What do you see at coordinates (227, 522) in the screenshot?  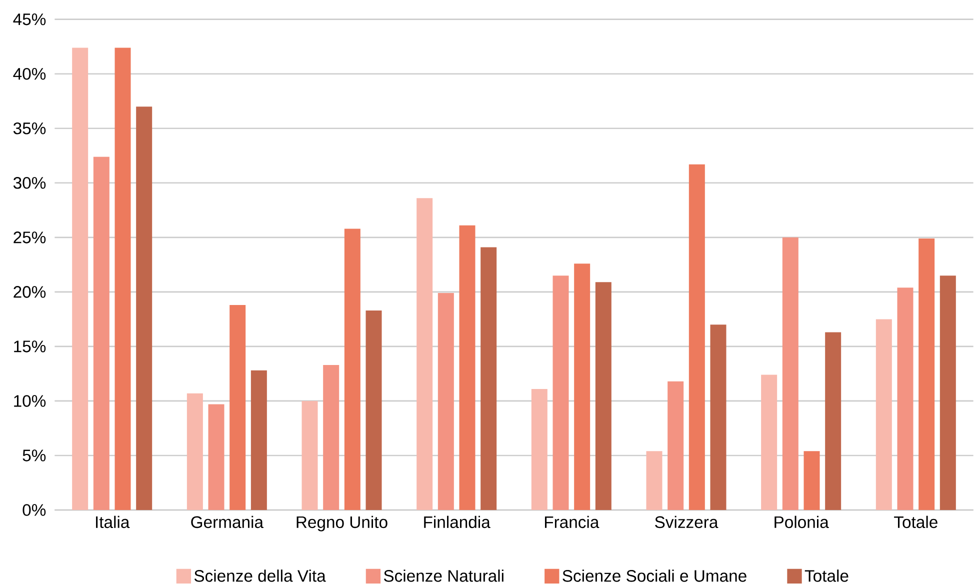 I see `x-tick-label: Germania` at bounding box center [227, 522].